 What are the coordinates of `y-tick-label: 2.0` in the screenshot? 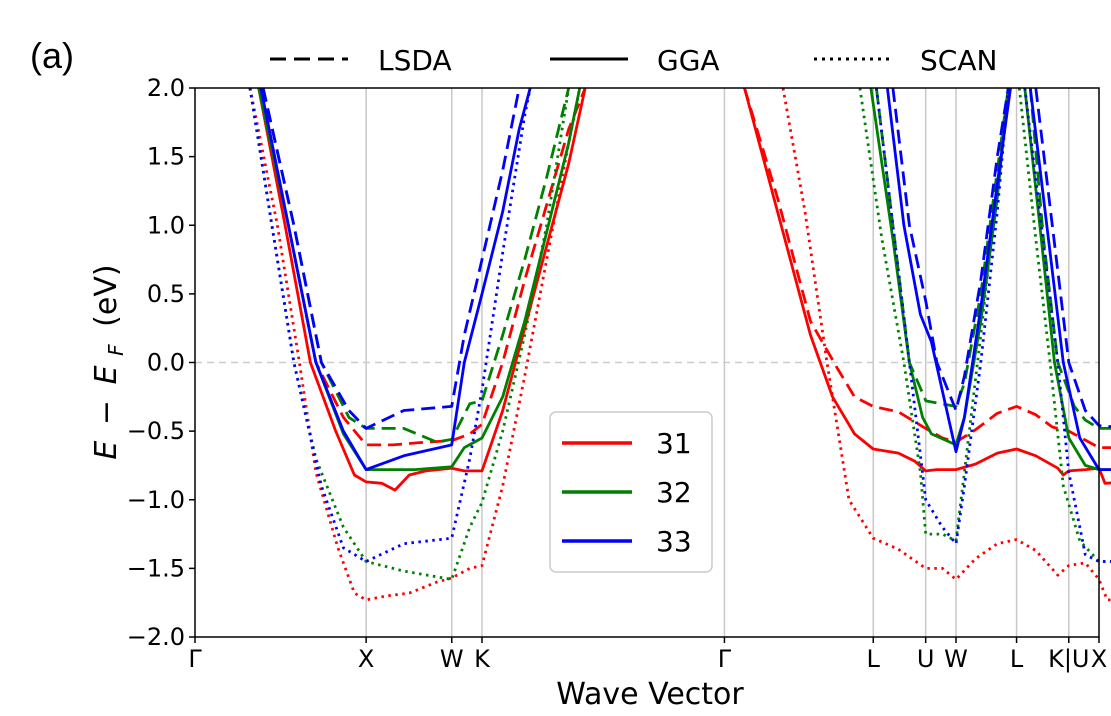 It's located at (166, 88).